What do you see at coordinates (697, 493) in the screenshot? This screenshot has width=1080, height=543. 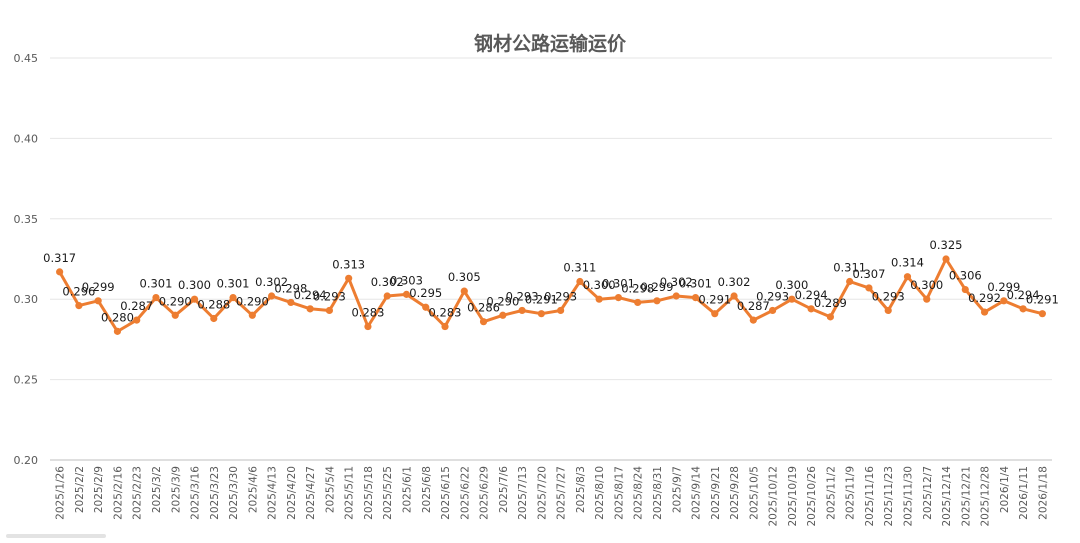 I see `x-tick-label: 2025/9/14` at bounding box center [697, 493].